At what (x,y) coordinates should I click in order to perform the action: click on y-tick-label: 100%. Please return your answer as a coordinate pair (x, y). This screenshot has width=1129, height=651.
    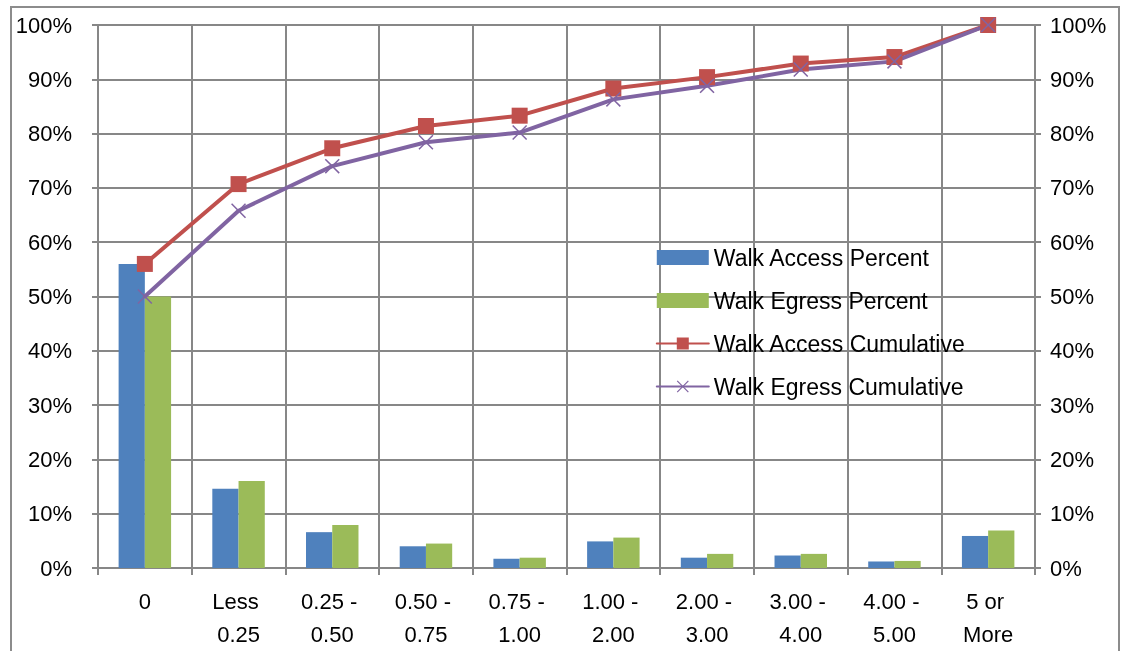
    Looking at the image, I should click on (43, 25).